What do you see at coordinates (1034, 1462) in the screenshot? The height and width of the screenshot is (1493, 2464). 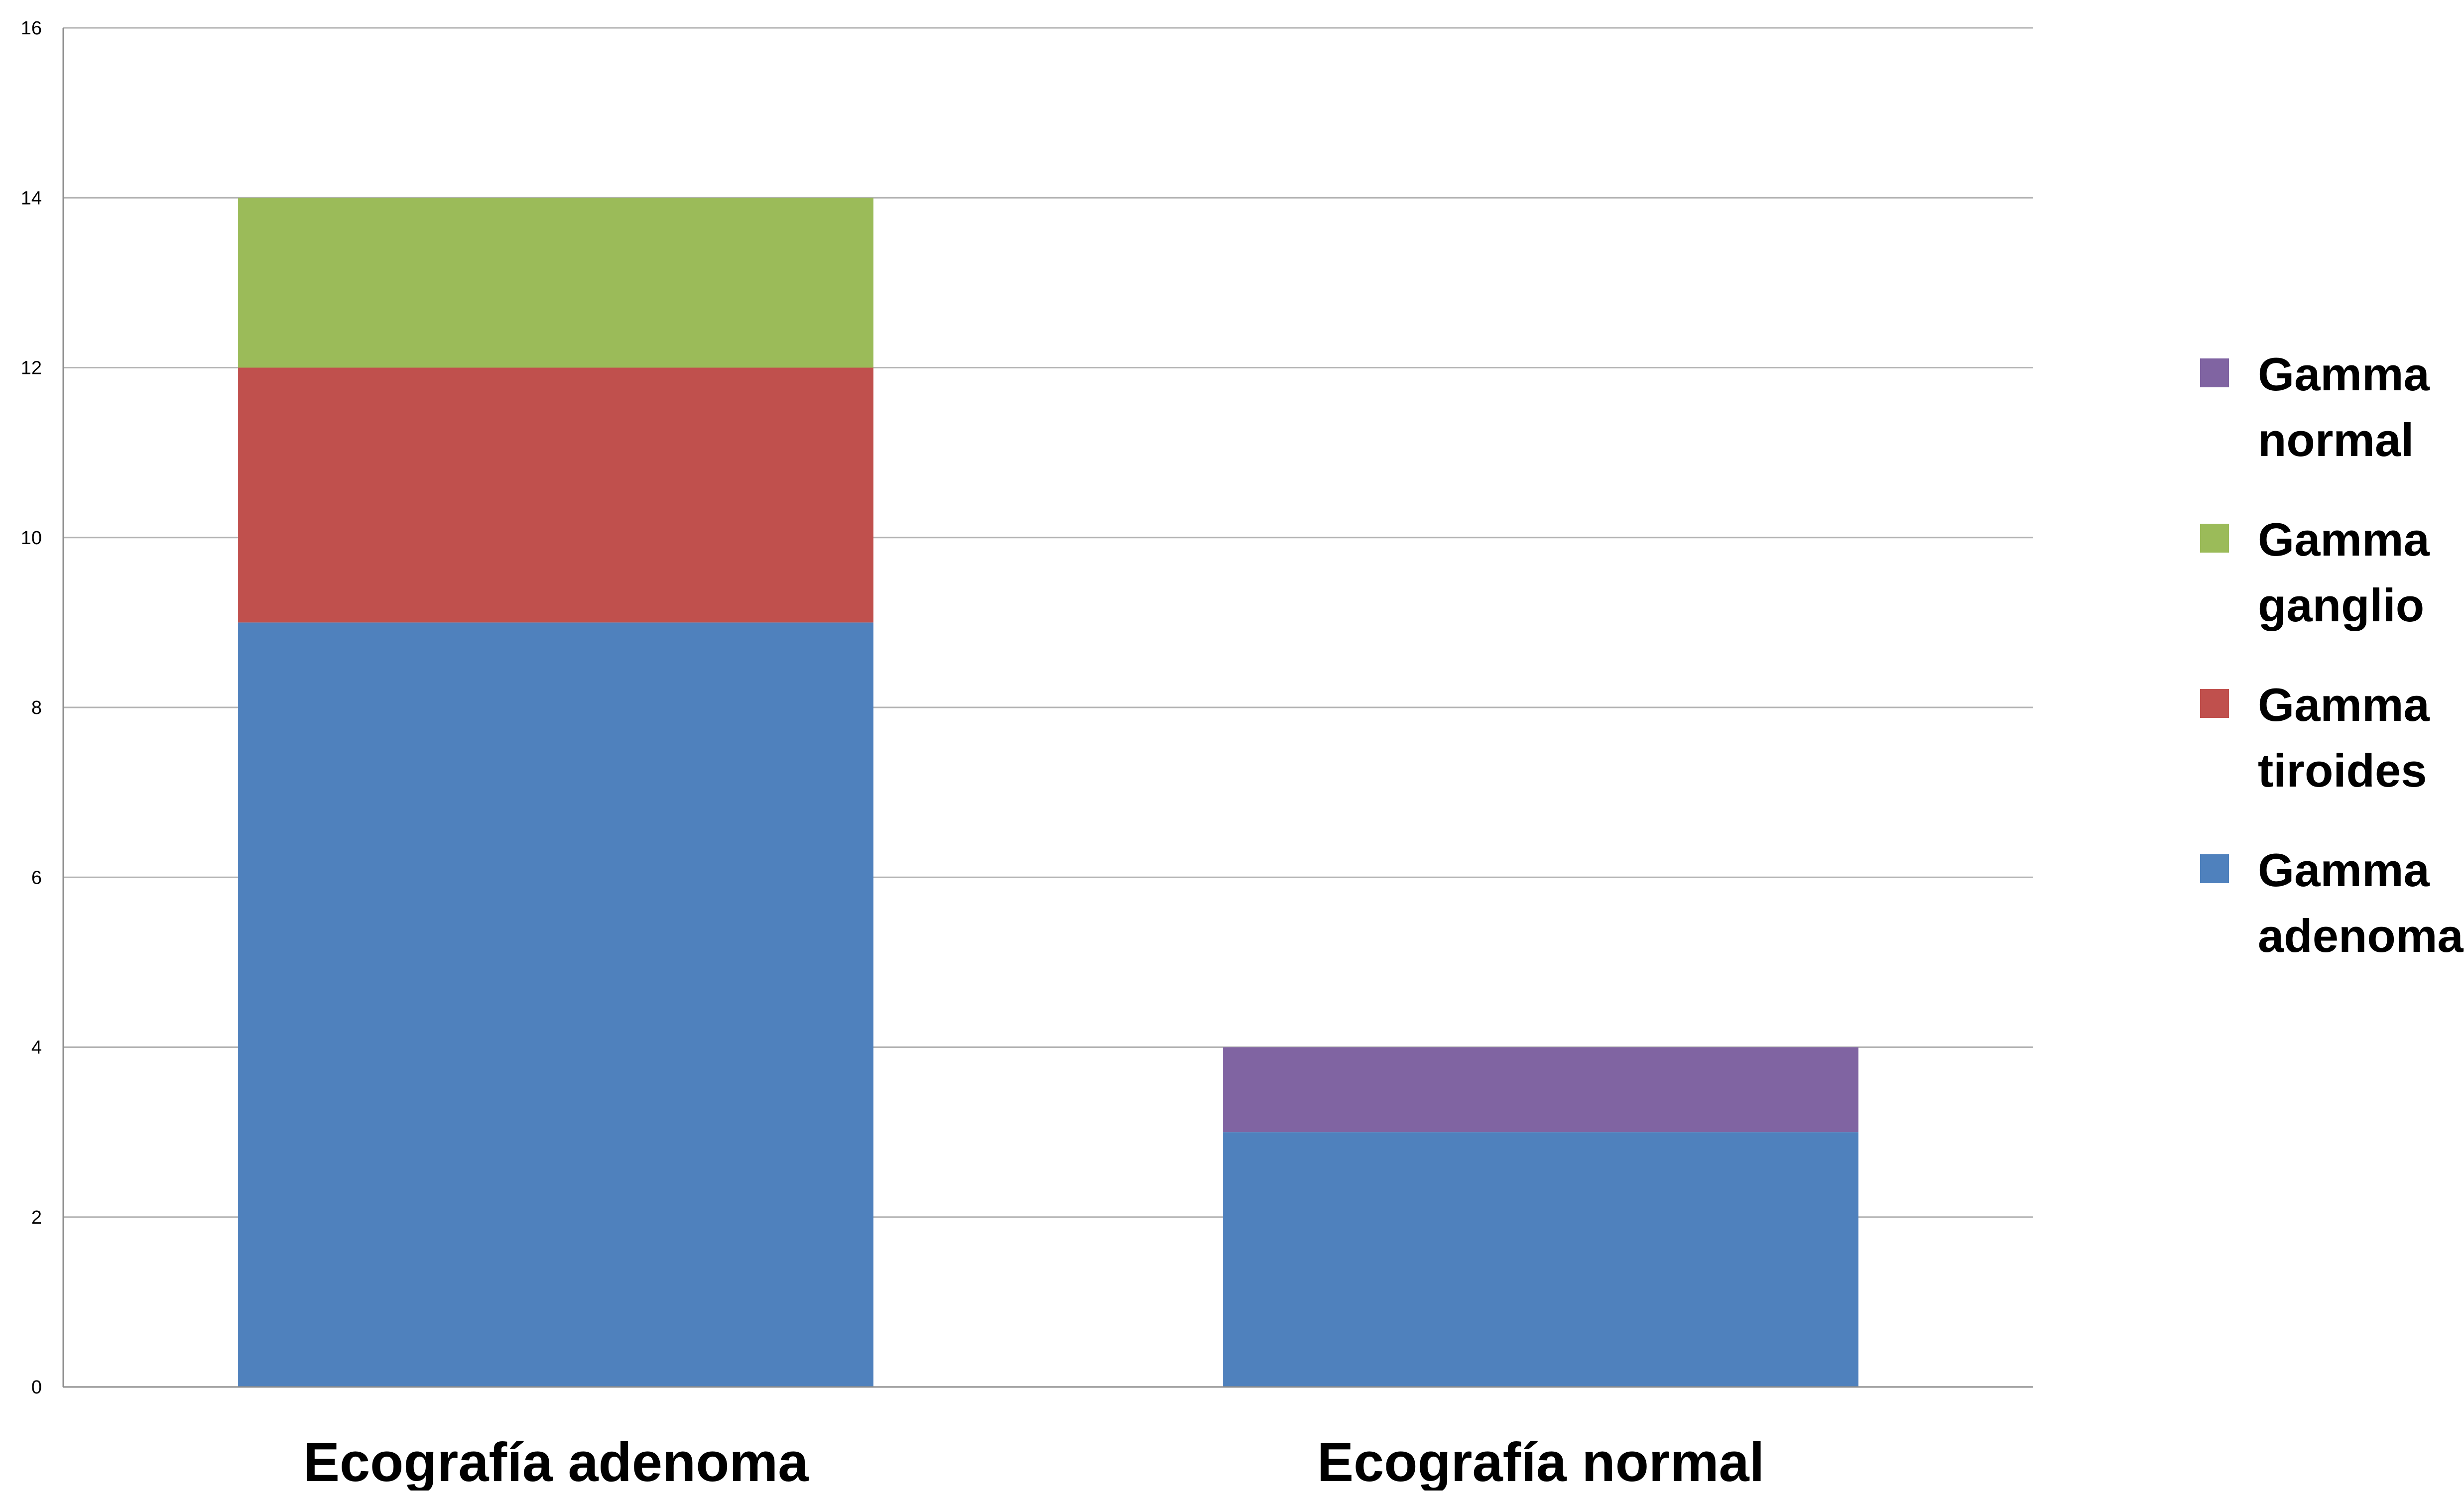 I see `x-category-labels: Ecografía adenoma Ecografía normal` at bounding box center [1034, 1462].